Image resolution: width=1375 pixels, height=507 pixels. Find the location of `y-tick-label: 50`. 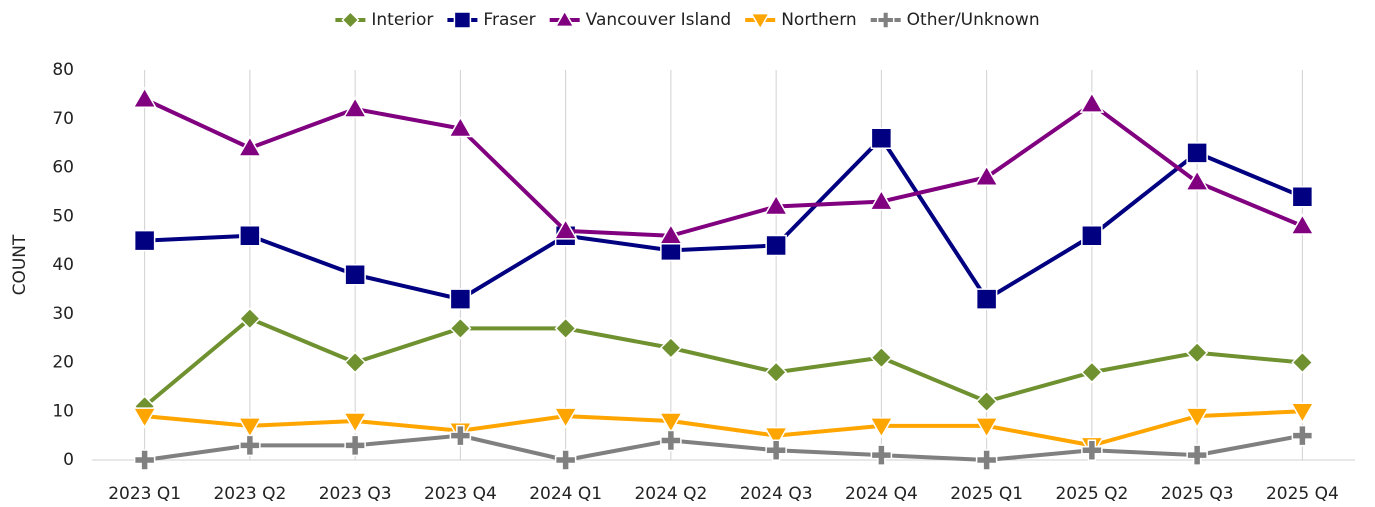

y-tick-label: 50 is located at coordinates (63, 216).